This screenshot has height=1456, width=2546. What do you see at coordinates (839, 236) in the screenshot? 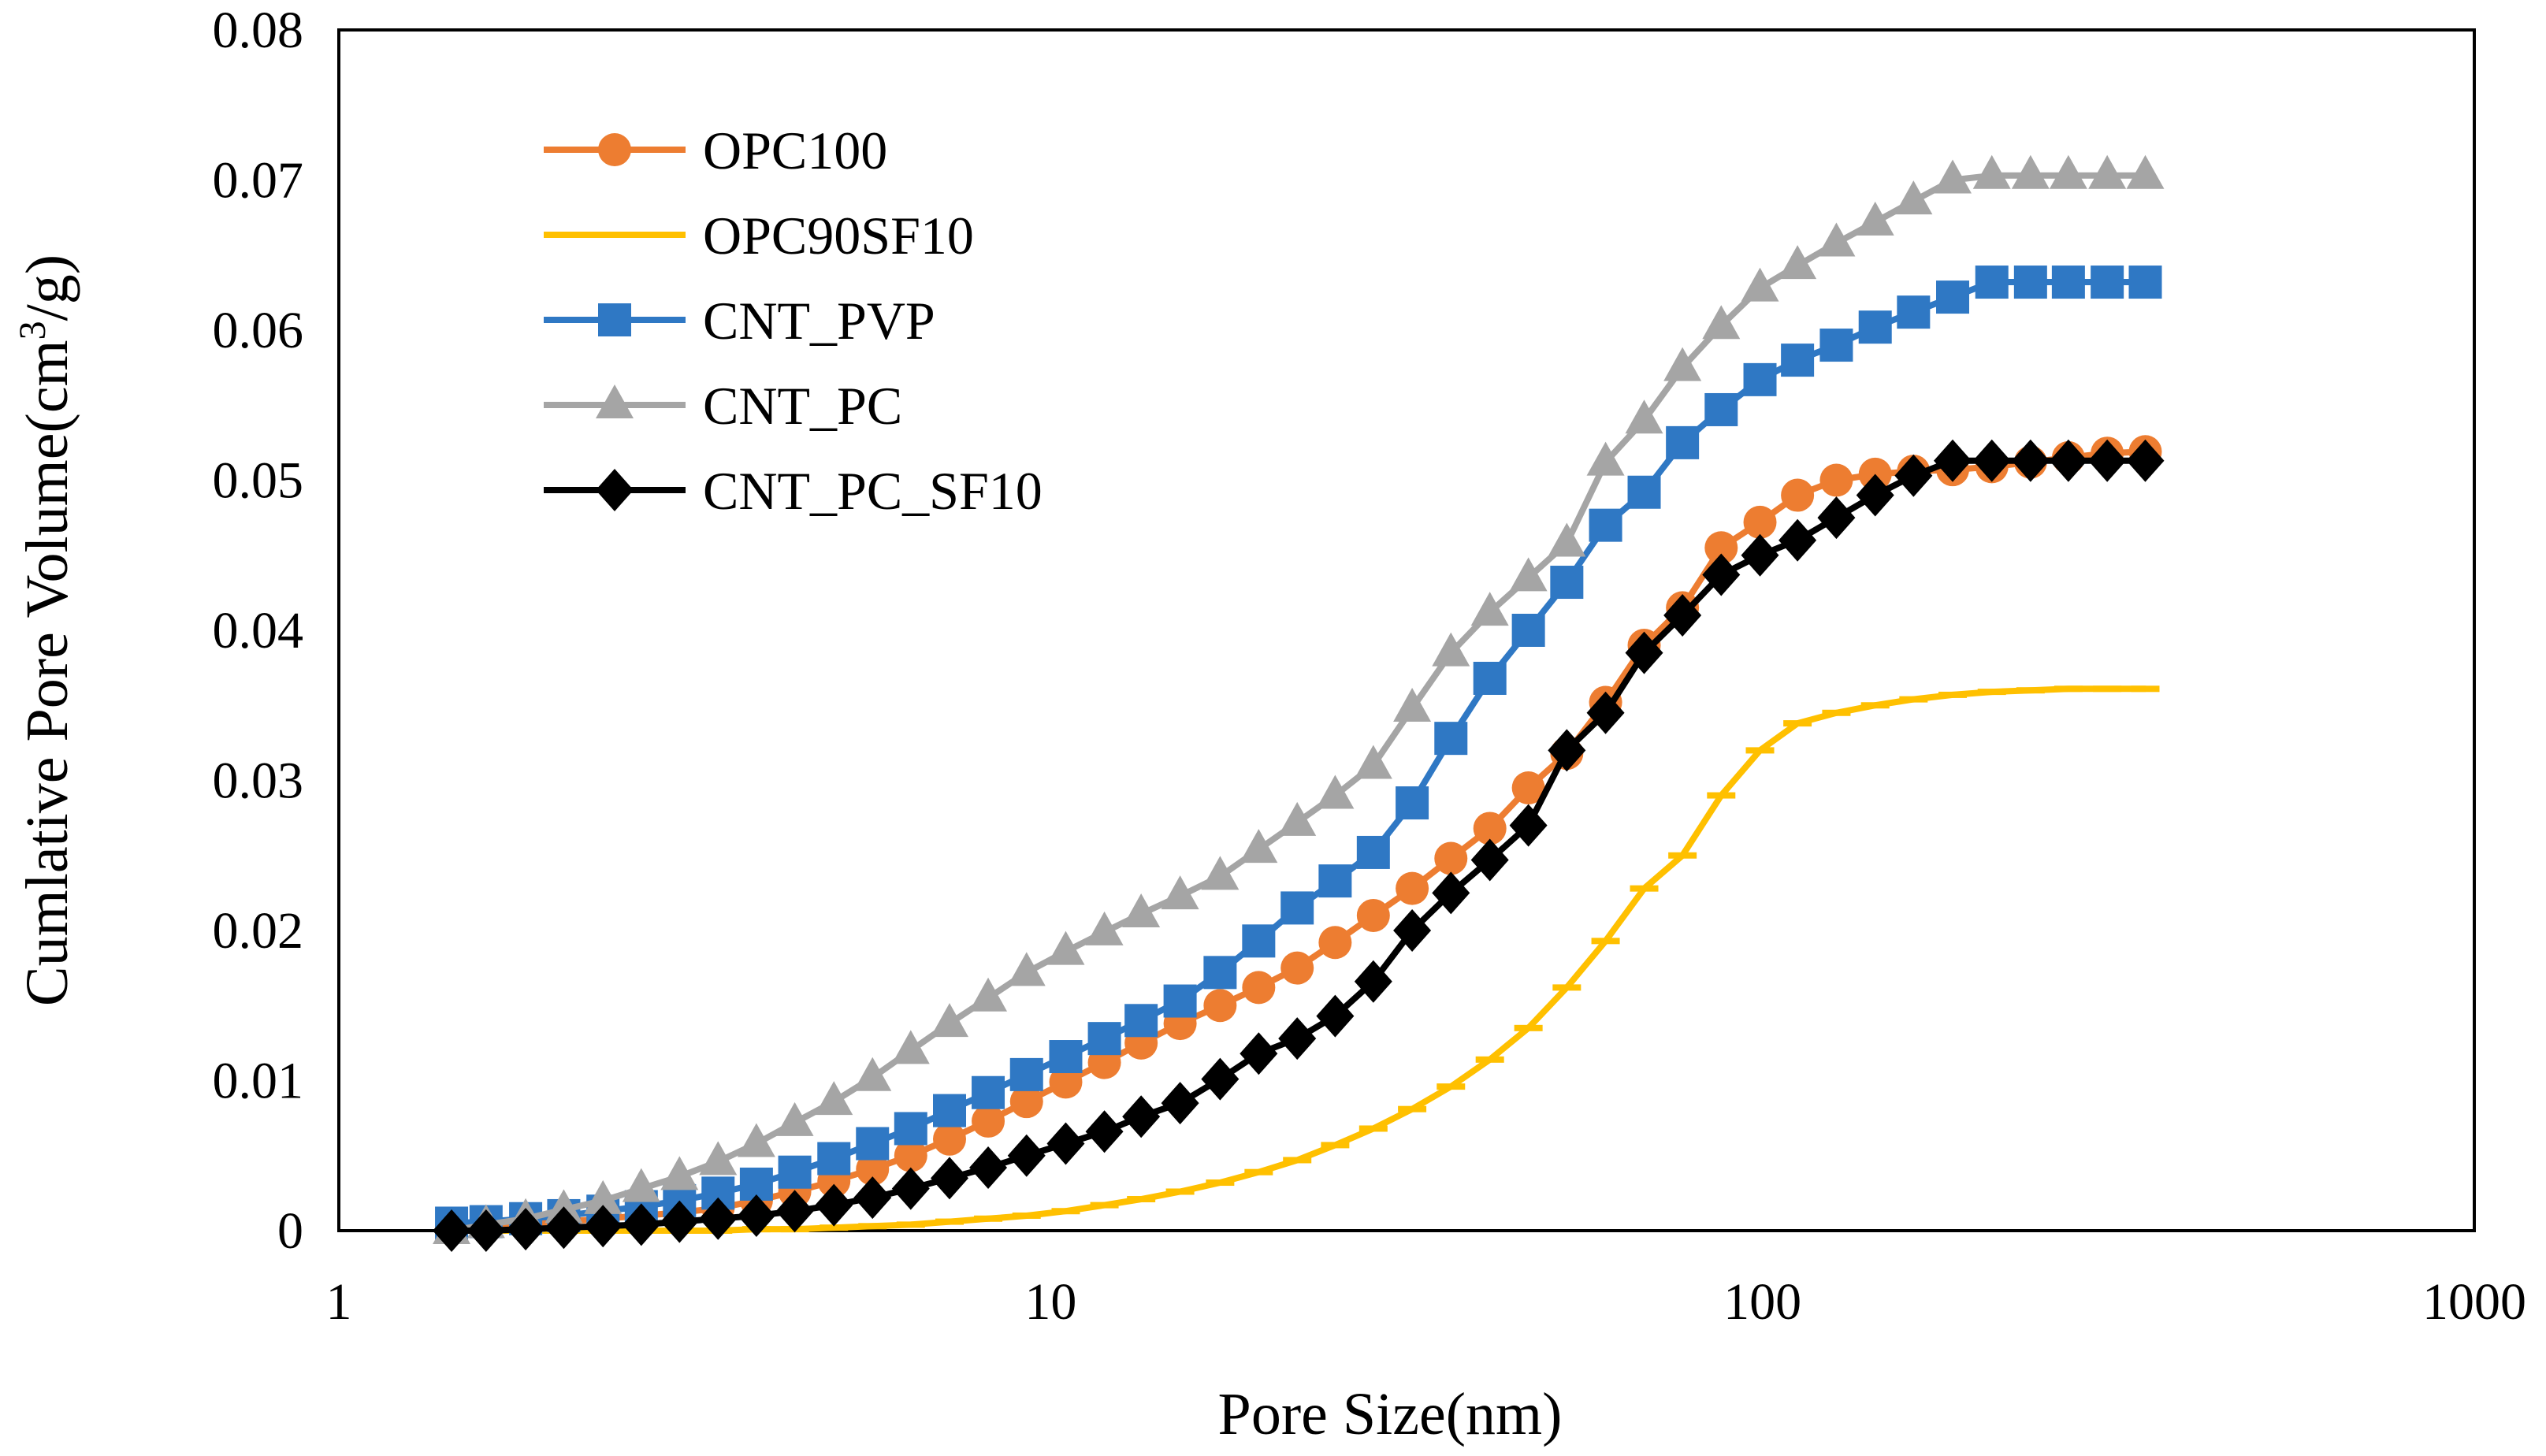
I see `legend-label-OPC90SF10: OPC90SF10` at bounding box center [839, 236].